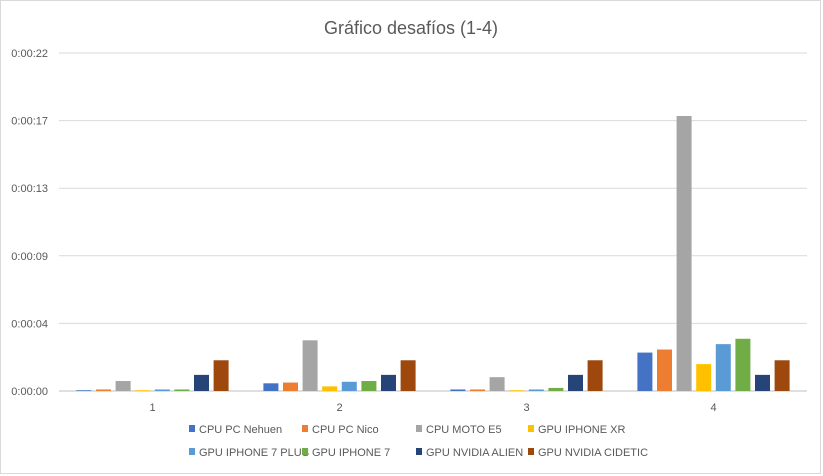  I want to click on legend-label: GPU IPHONE 7, so click(351, 453).